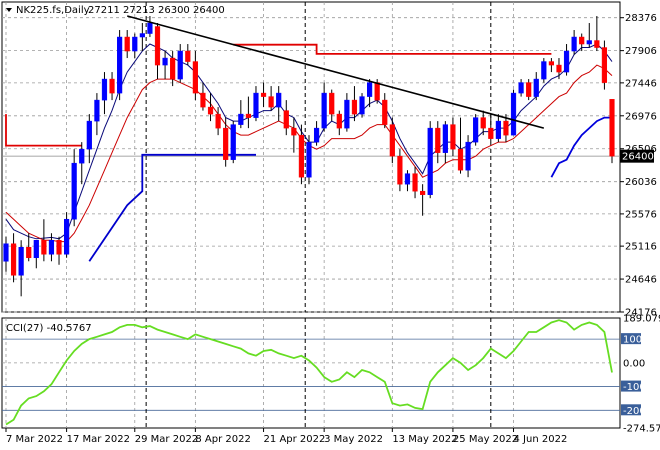  Describe the element at coordinates (424, 439) in the screenshot. I see `x-tick-label: 13 May 2022` at that location.